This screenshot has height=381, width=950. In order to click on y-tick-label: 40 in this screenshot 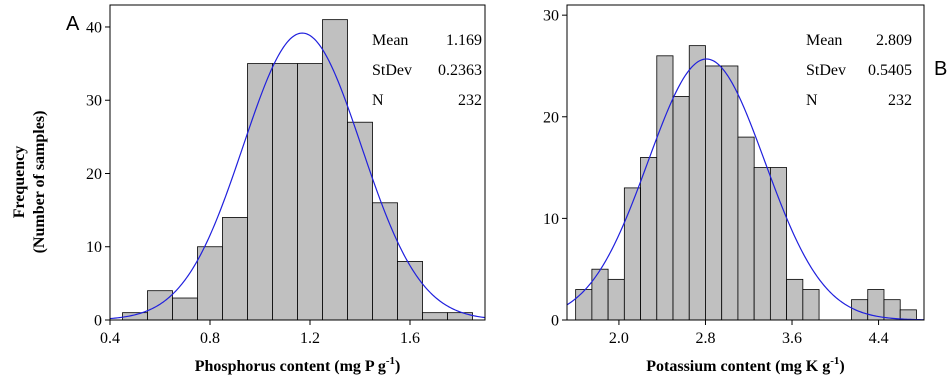, I will do `click(94, 27)`.